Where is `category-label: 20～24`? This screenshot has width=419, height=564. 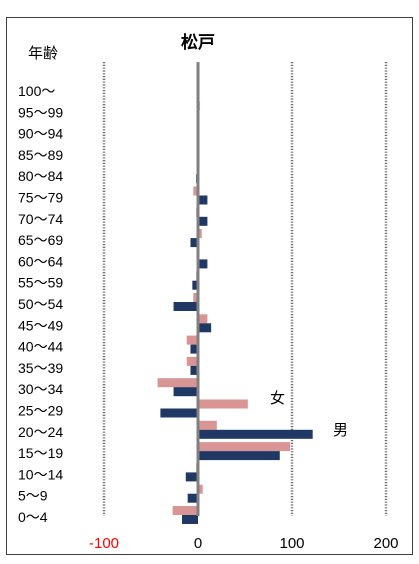
category-label: 20～24 is located at coordinates (40, 432).